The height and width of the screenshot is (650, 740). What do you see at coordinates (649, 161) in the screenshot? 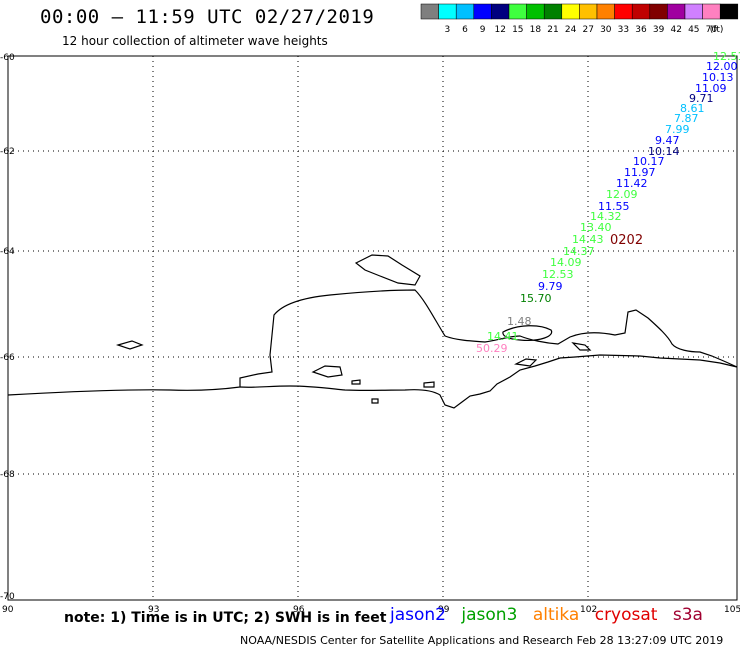
I see `wave-height-label: 10.17` at bounding box center [649, 161].